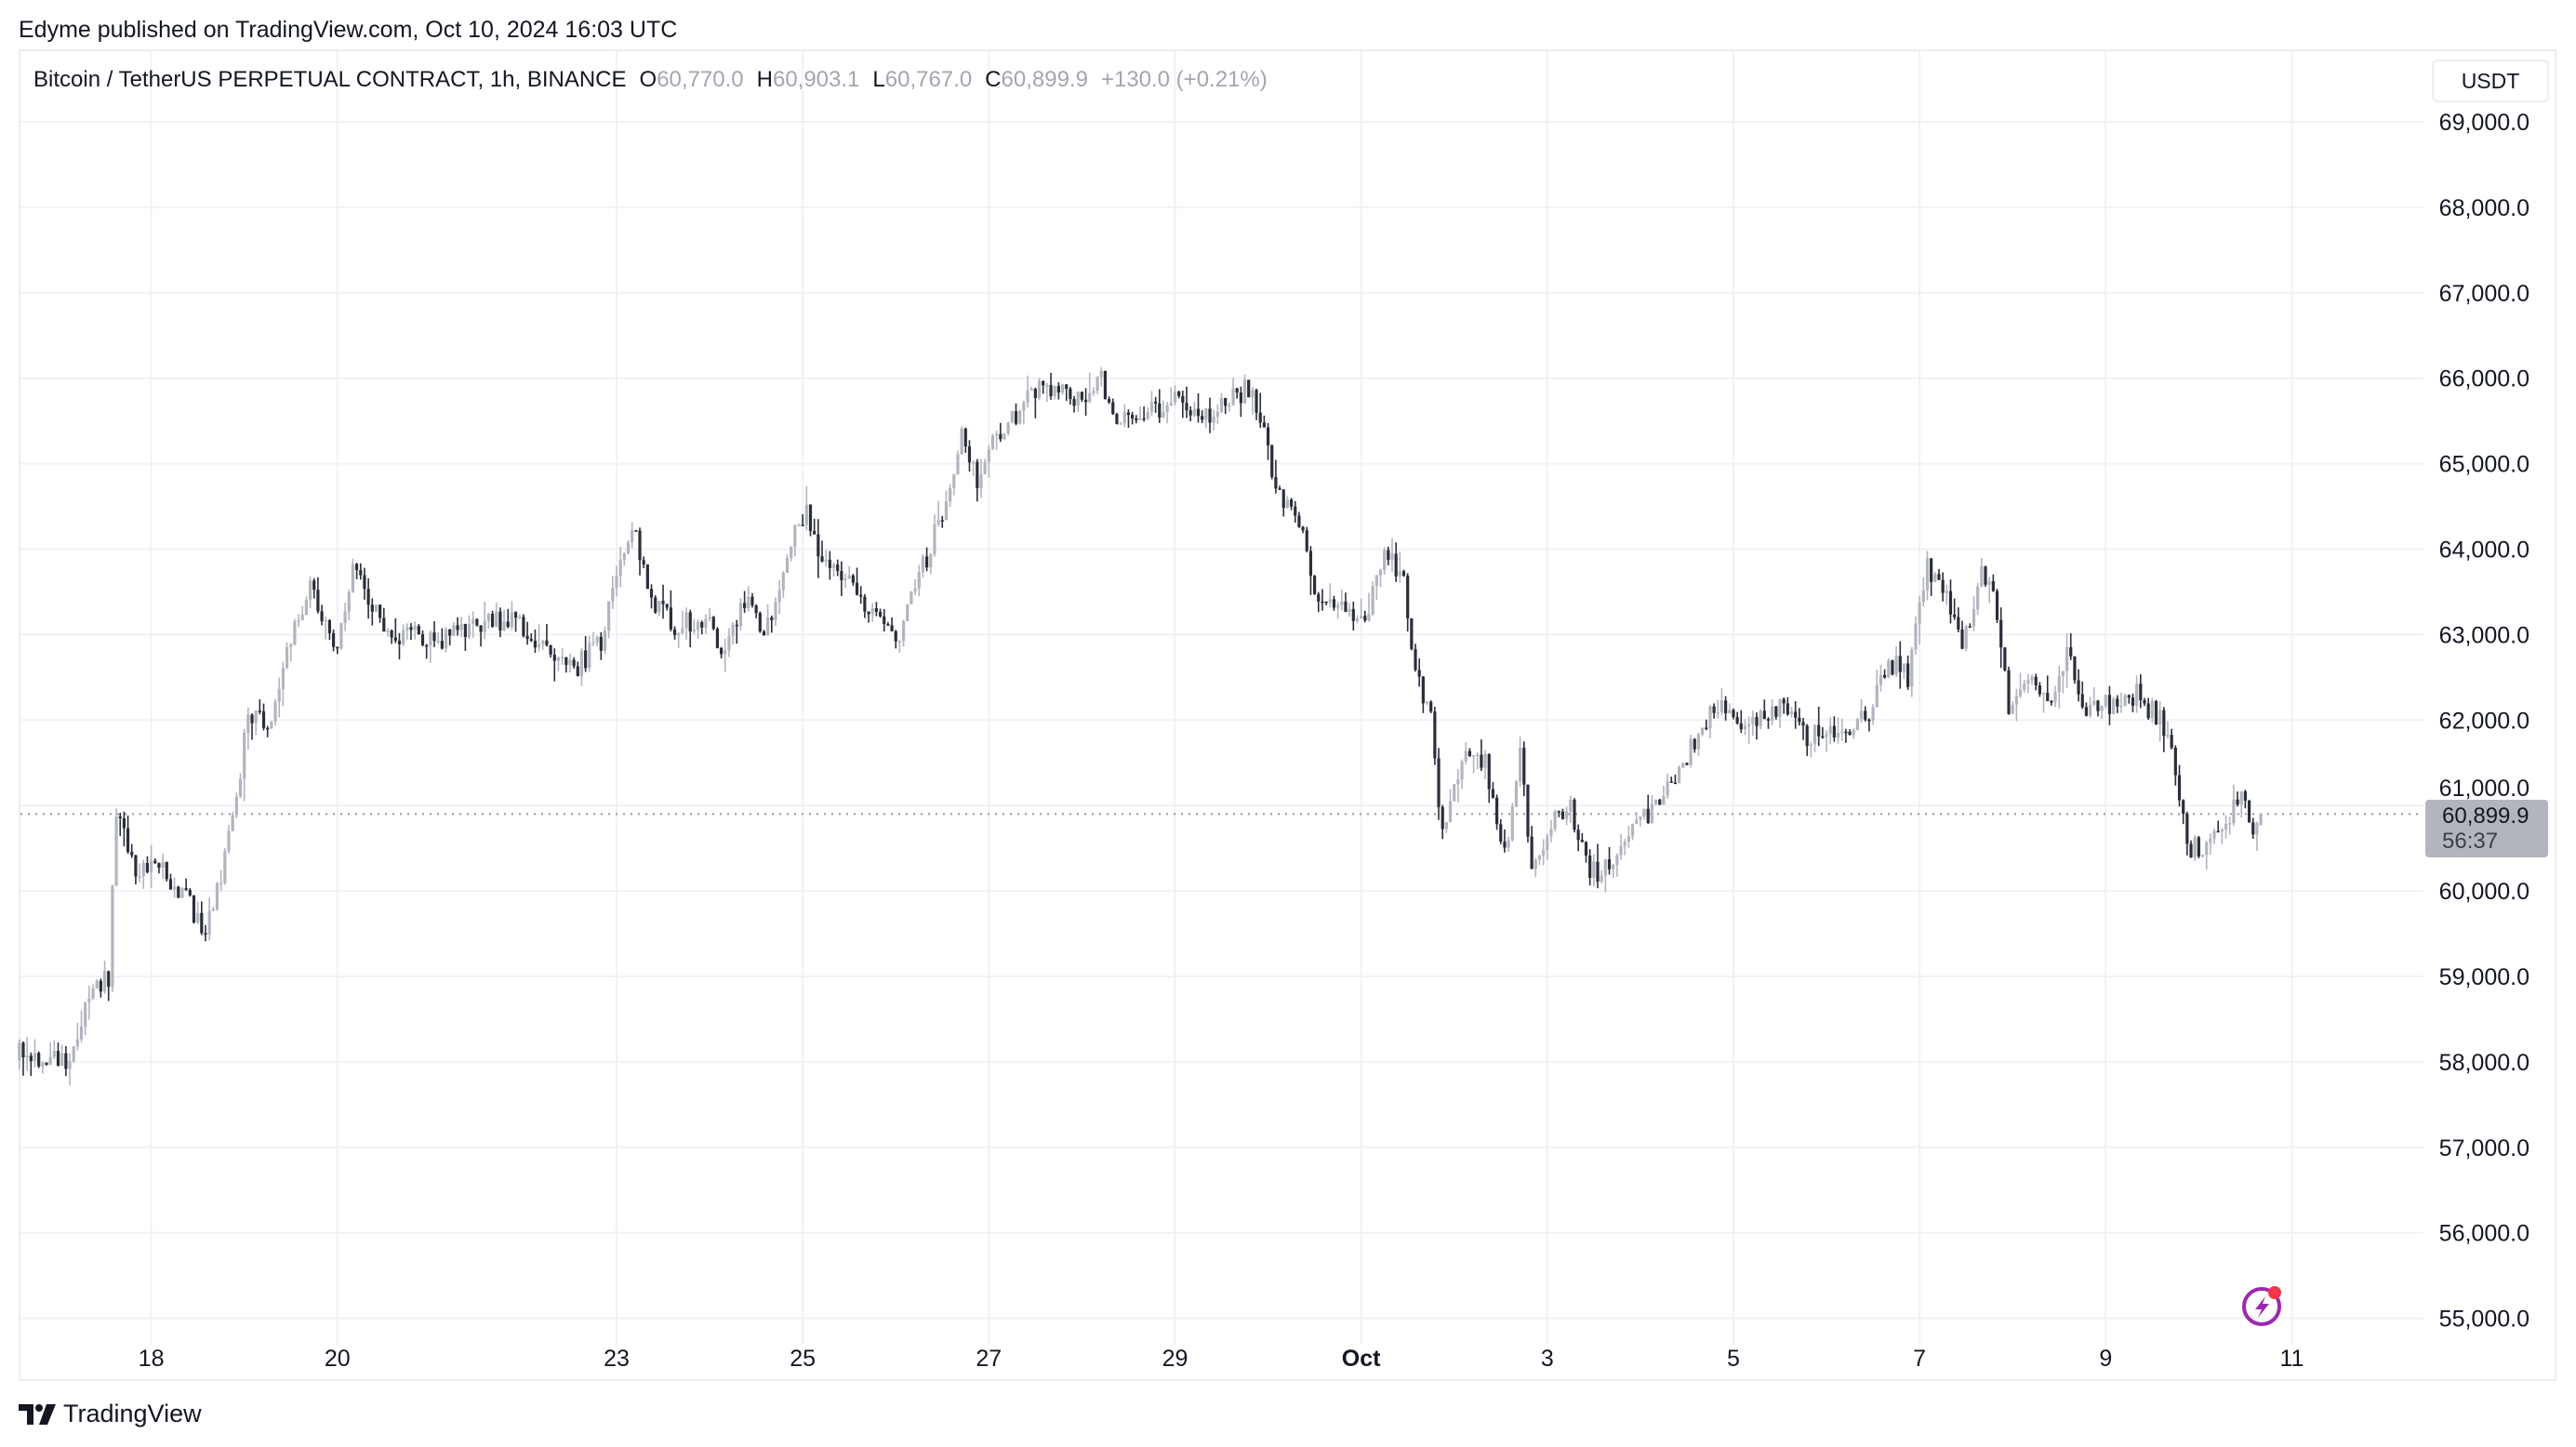  What do you see at coordinates (2484, 721) in the screenshot?
I see `price-tick-label: 62,000.0` at bounding box center [2484, 721].